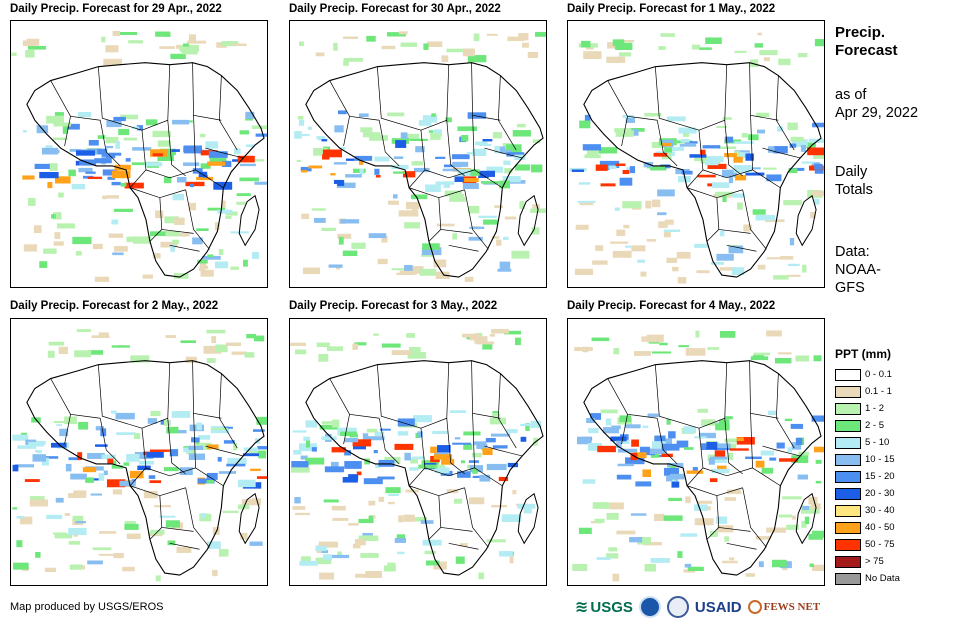 The image size is (967, 626). What do you see at coordinates (866, 50) in the screenshot?
I see `heading-line-2: Forecast` at bounding box center [866, 50].